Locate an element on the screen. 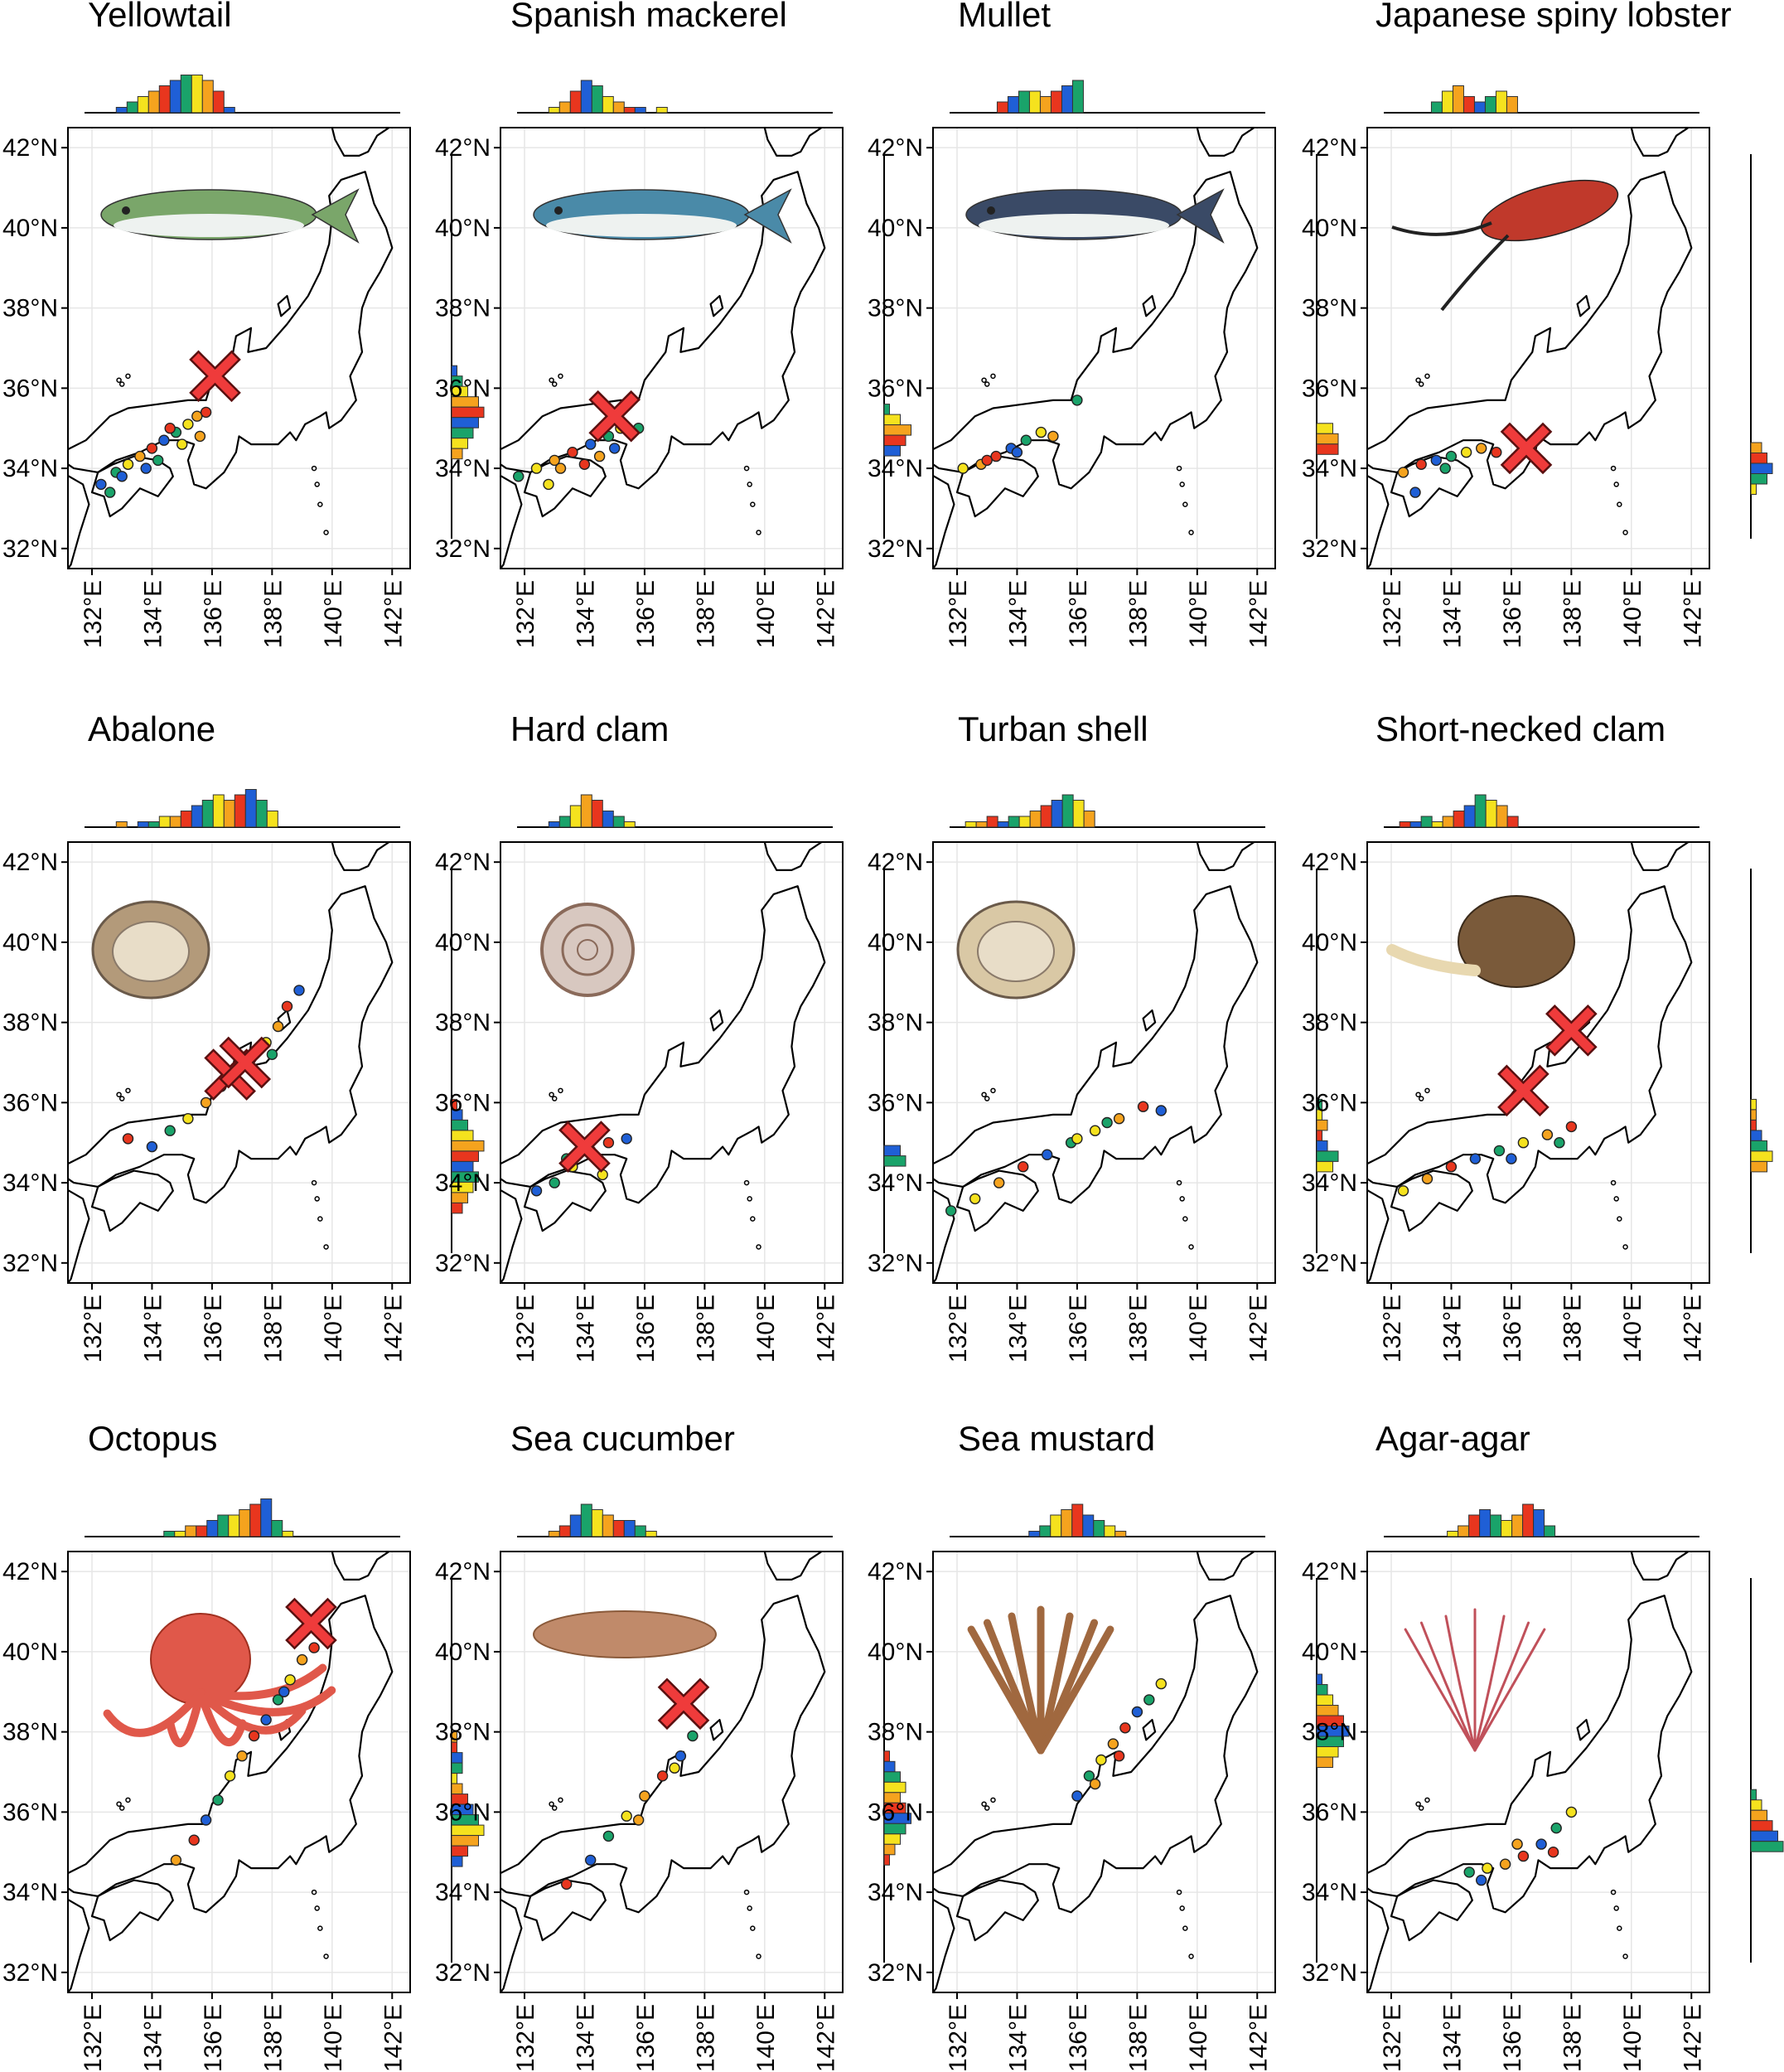  panel-title: Short-necked clam is located at coordinates (1520, 728).